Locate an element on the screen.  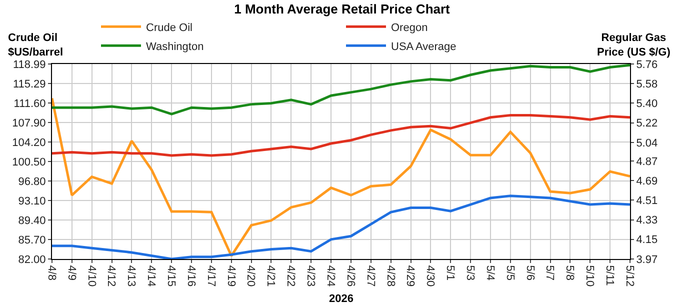
x-tick-label: 4/17 is located at coordinates (210, 276).